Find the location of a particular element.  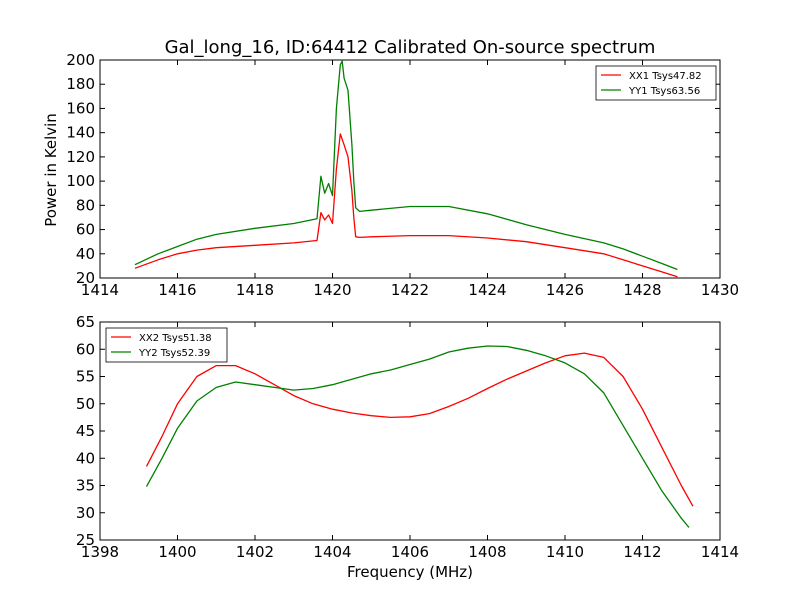

chart-1-x-tick-label: 1422 is located at coordinates (410, 290).